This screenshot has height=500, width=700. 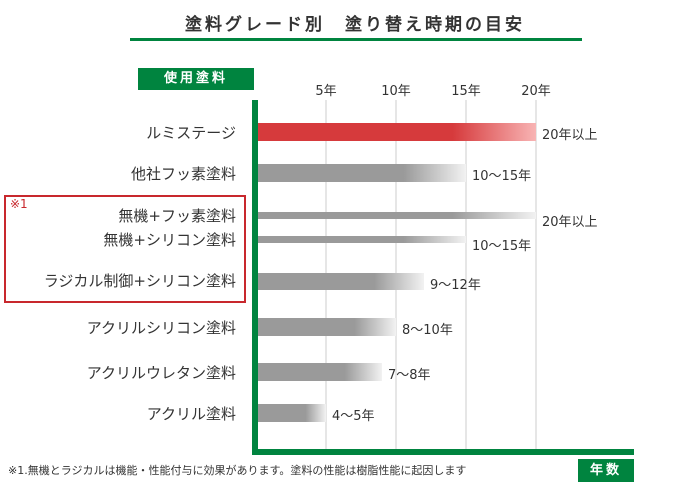 What do you see at coordinates (409, 375) in the screenshot?
I see `value-label: 7〜8年` at bounding box center [409, 375].